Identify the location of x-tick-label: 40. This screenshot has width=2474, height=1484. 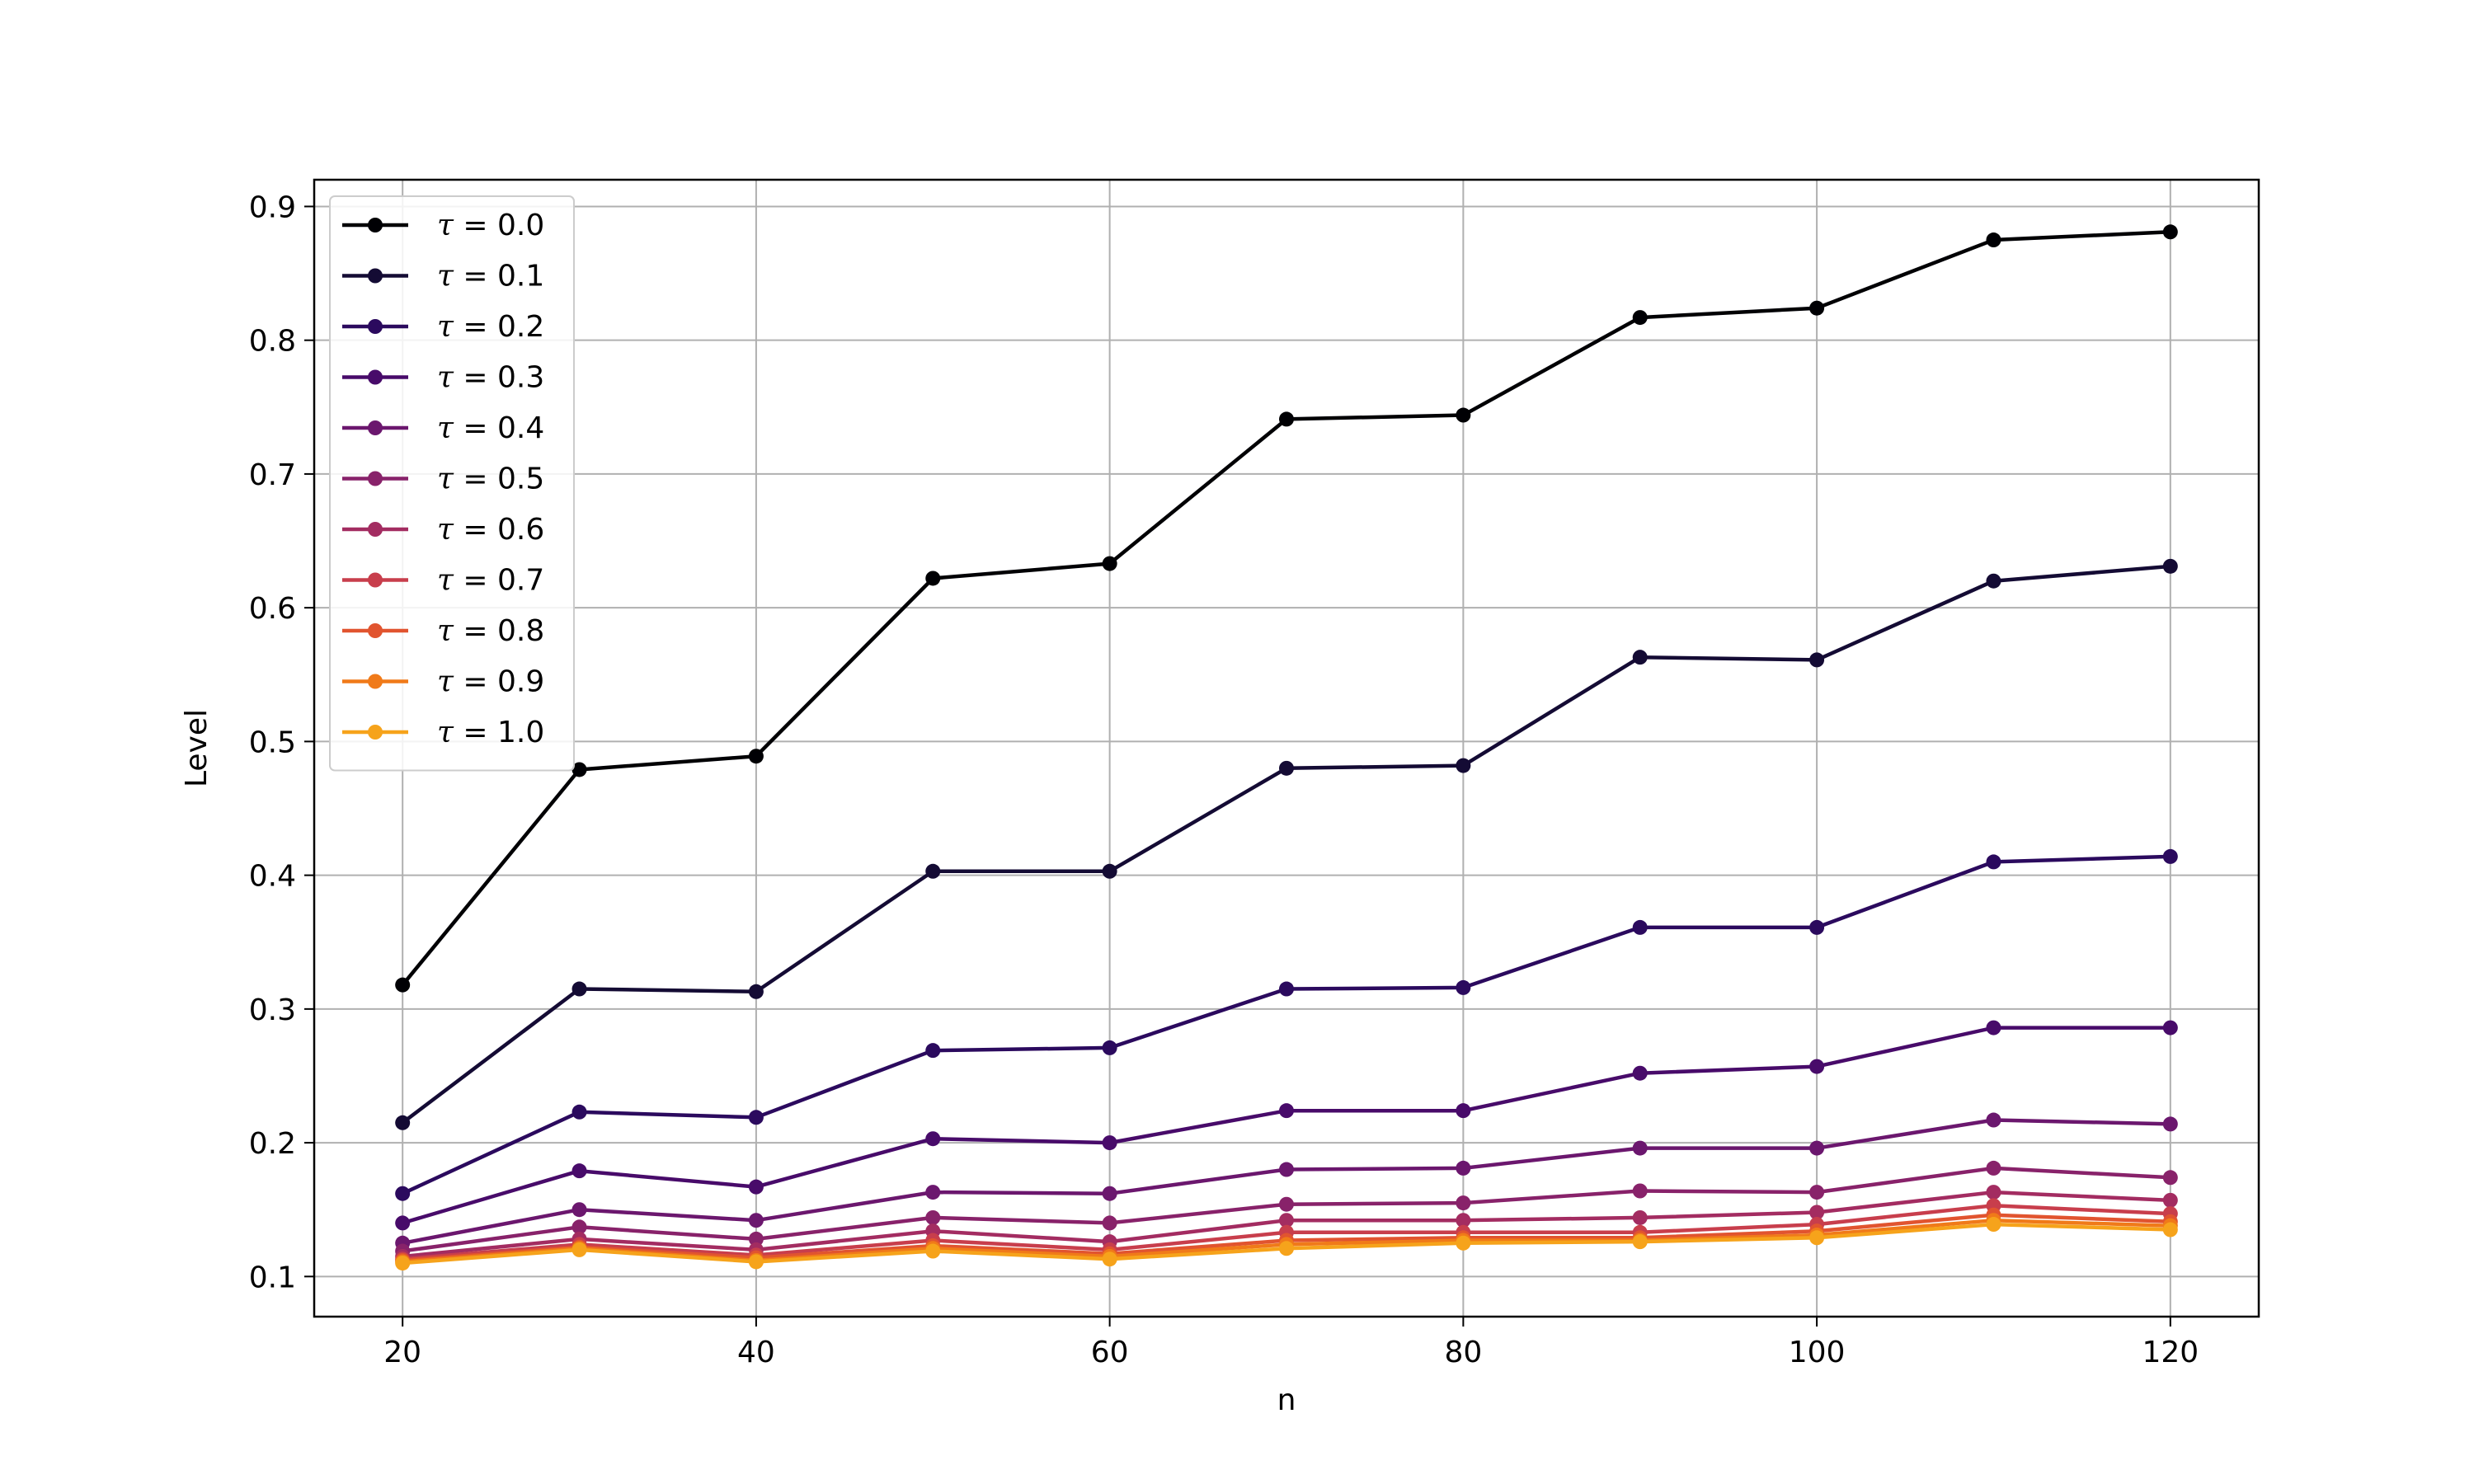
(756, 1352).